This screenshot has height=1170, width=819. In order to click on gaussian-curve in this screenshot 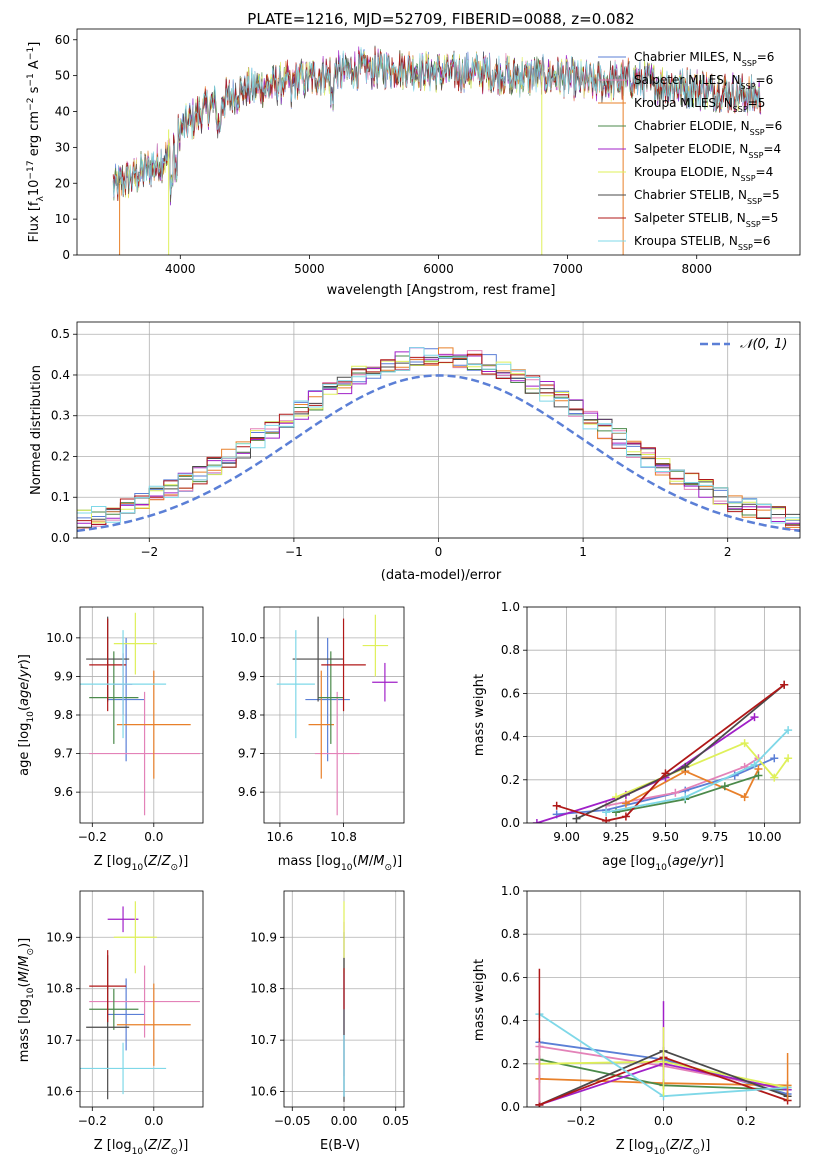, I will do `click(438, 453)`.